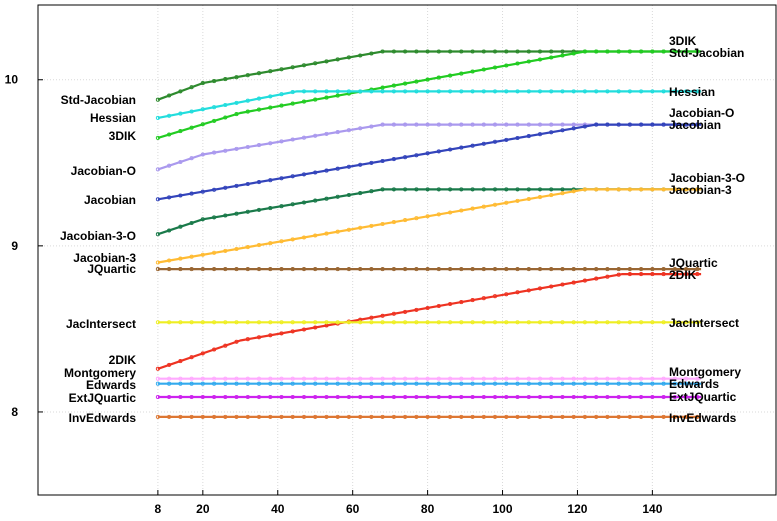 This screenshot has height=521, width=777. What do you see at coordinates (427, 321) in the screenshot?
I see `series-markers` at bounding box center [427, 321].